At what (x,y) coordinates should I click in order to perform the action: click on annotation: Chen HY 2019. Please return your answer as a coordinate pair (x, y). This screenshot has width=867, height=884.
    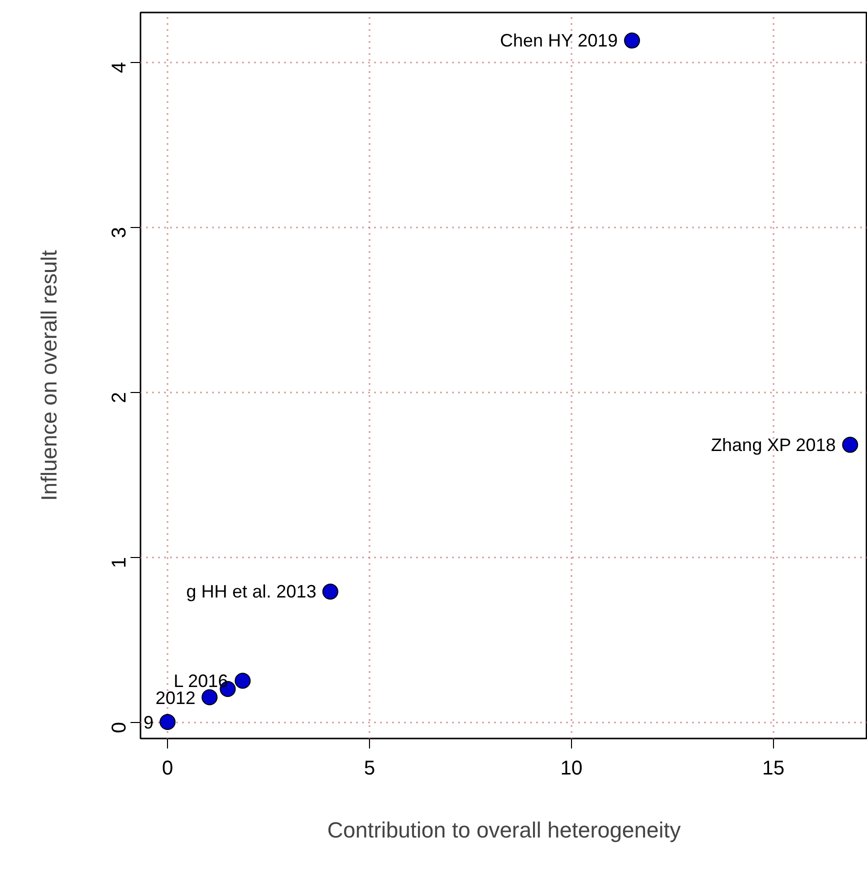
    Looking at the image, I should click on (559, 40).